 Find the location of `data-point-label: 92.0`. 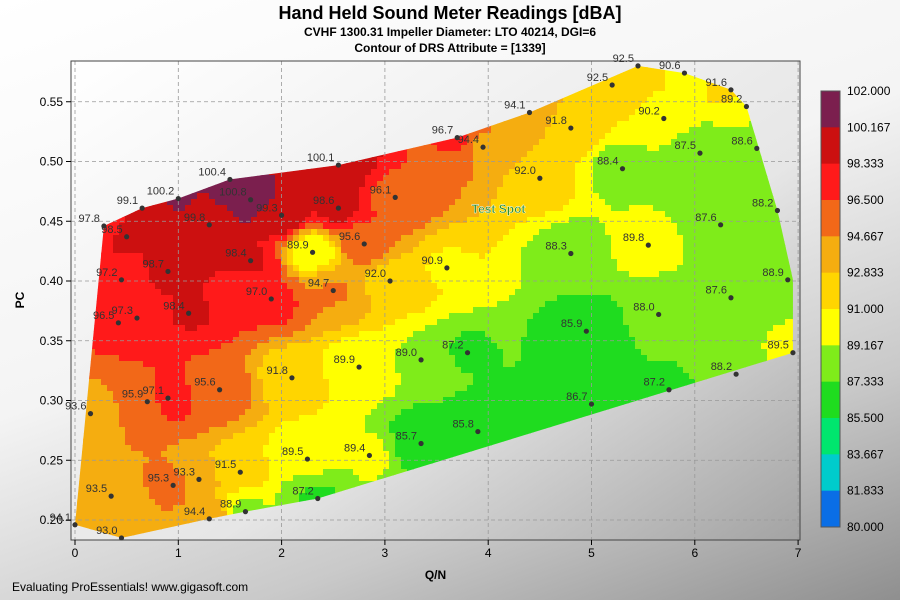

data-point-label: 92.0 is located at coordinates (524, 171).